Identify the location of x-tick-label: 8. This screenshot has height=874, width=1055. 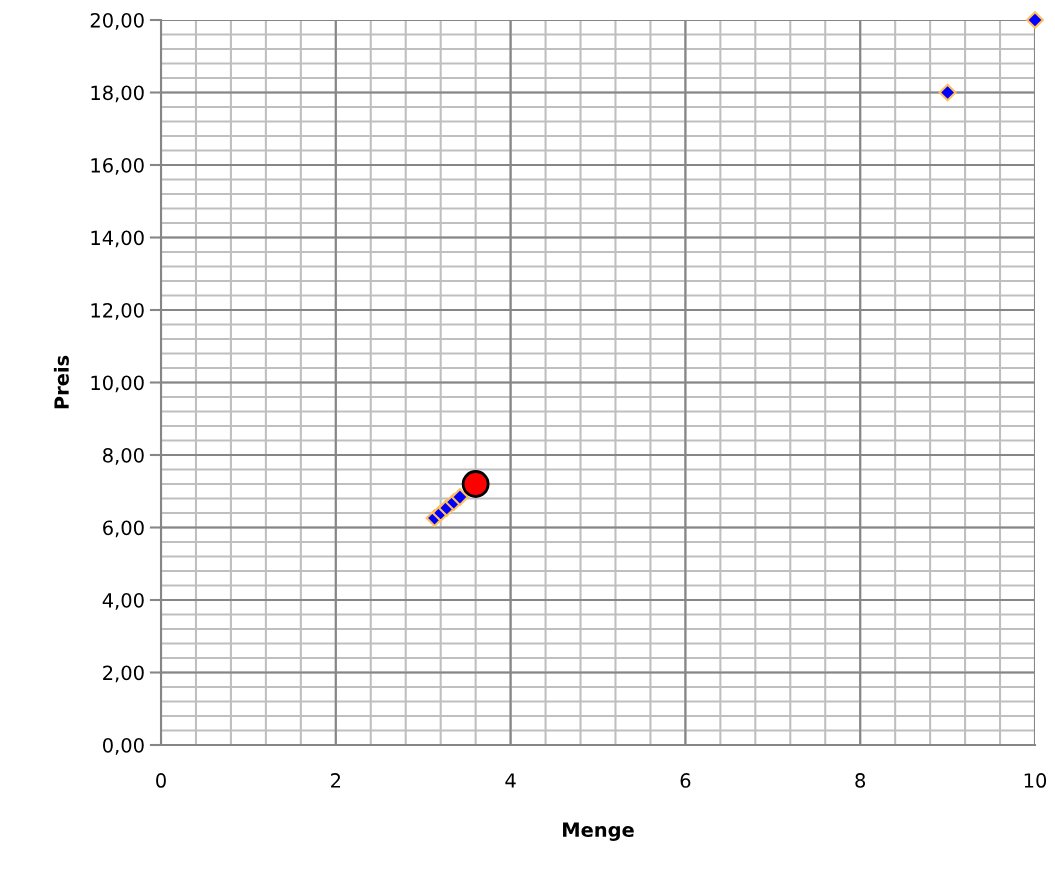
(860, 780).